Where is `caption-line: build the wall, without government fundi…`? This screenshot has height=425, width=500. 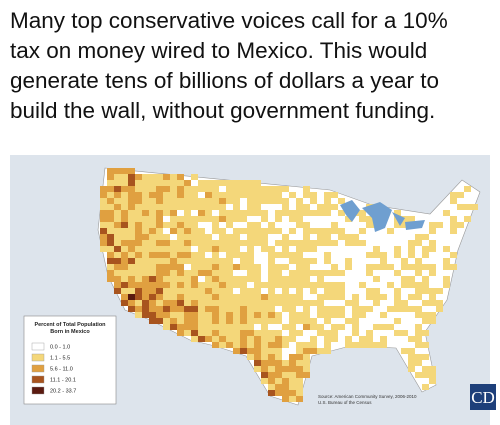 caption-line: build the wall, without government fundi… is located at coordinates (223, 110).